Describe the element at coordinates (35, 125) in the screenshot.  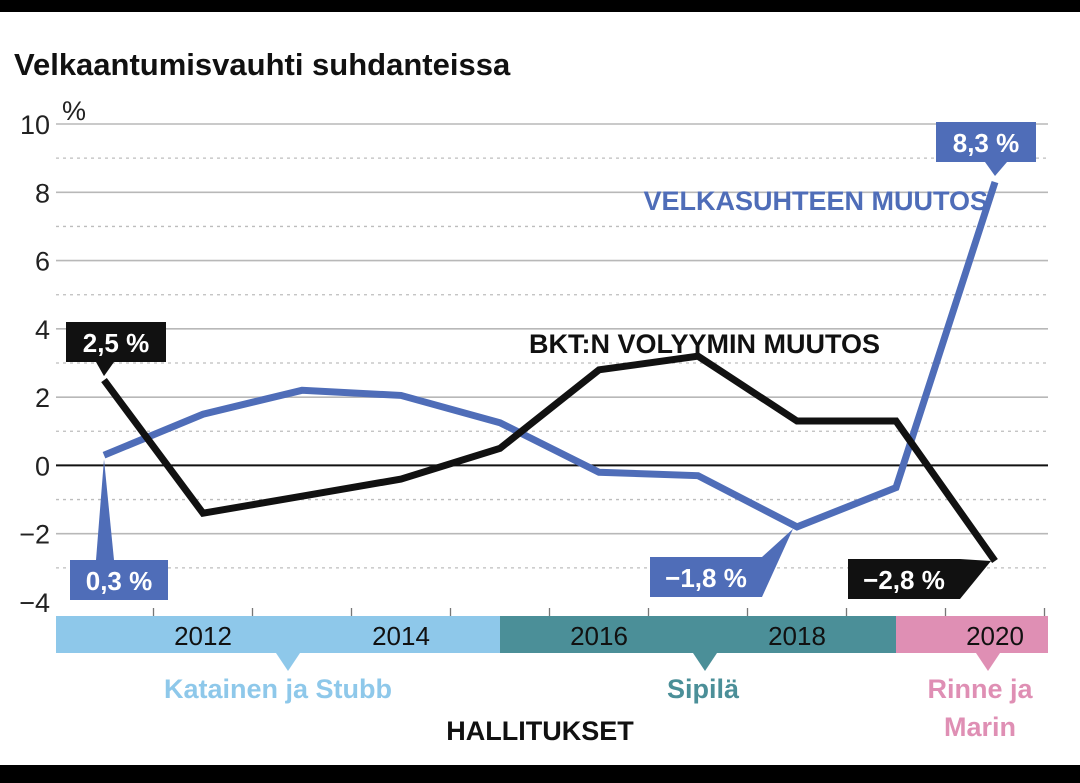
I see `y-tick-label: 10` at that location.